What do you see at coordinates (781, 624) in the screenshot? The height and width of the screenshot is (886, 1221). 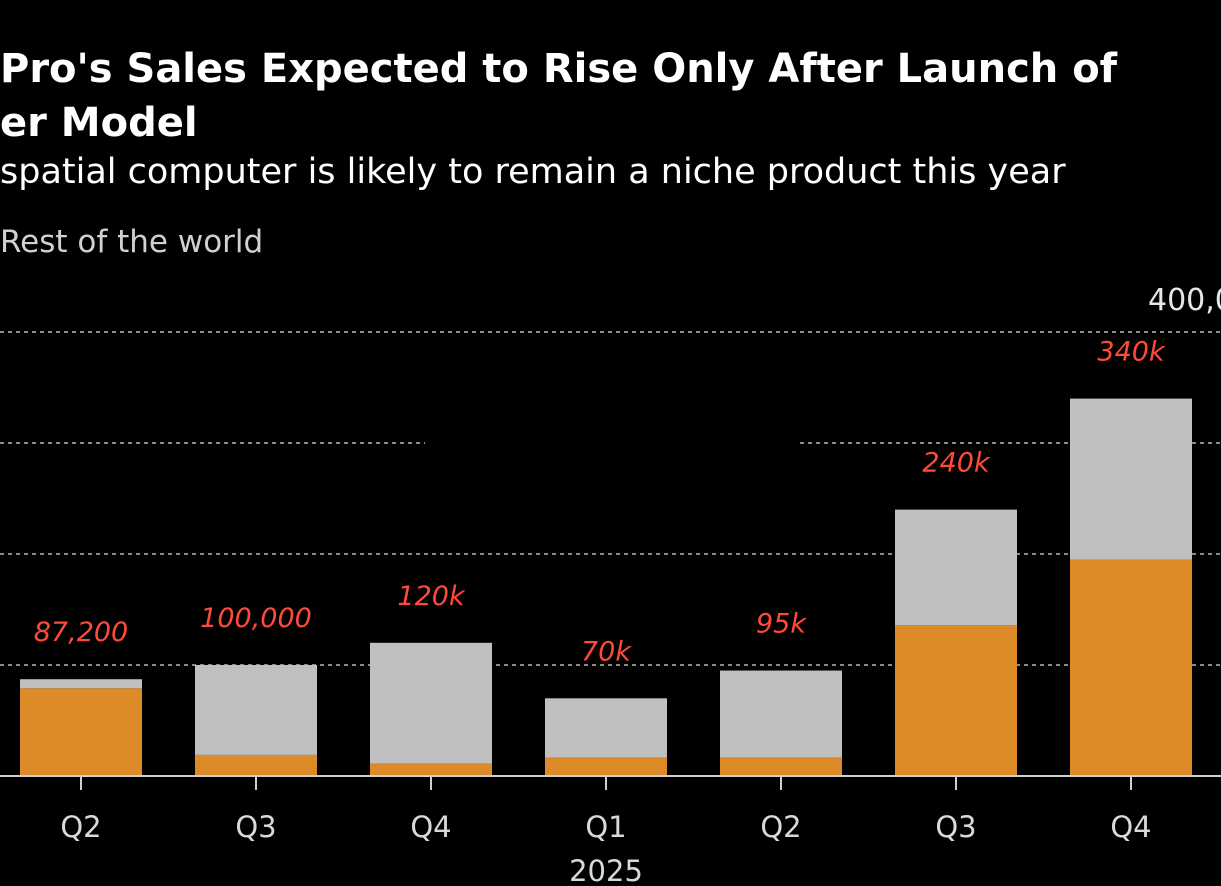 I see `bar-total-label: 95k` at bounding box center [781, 624].